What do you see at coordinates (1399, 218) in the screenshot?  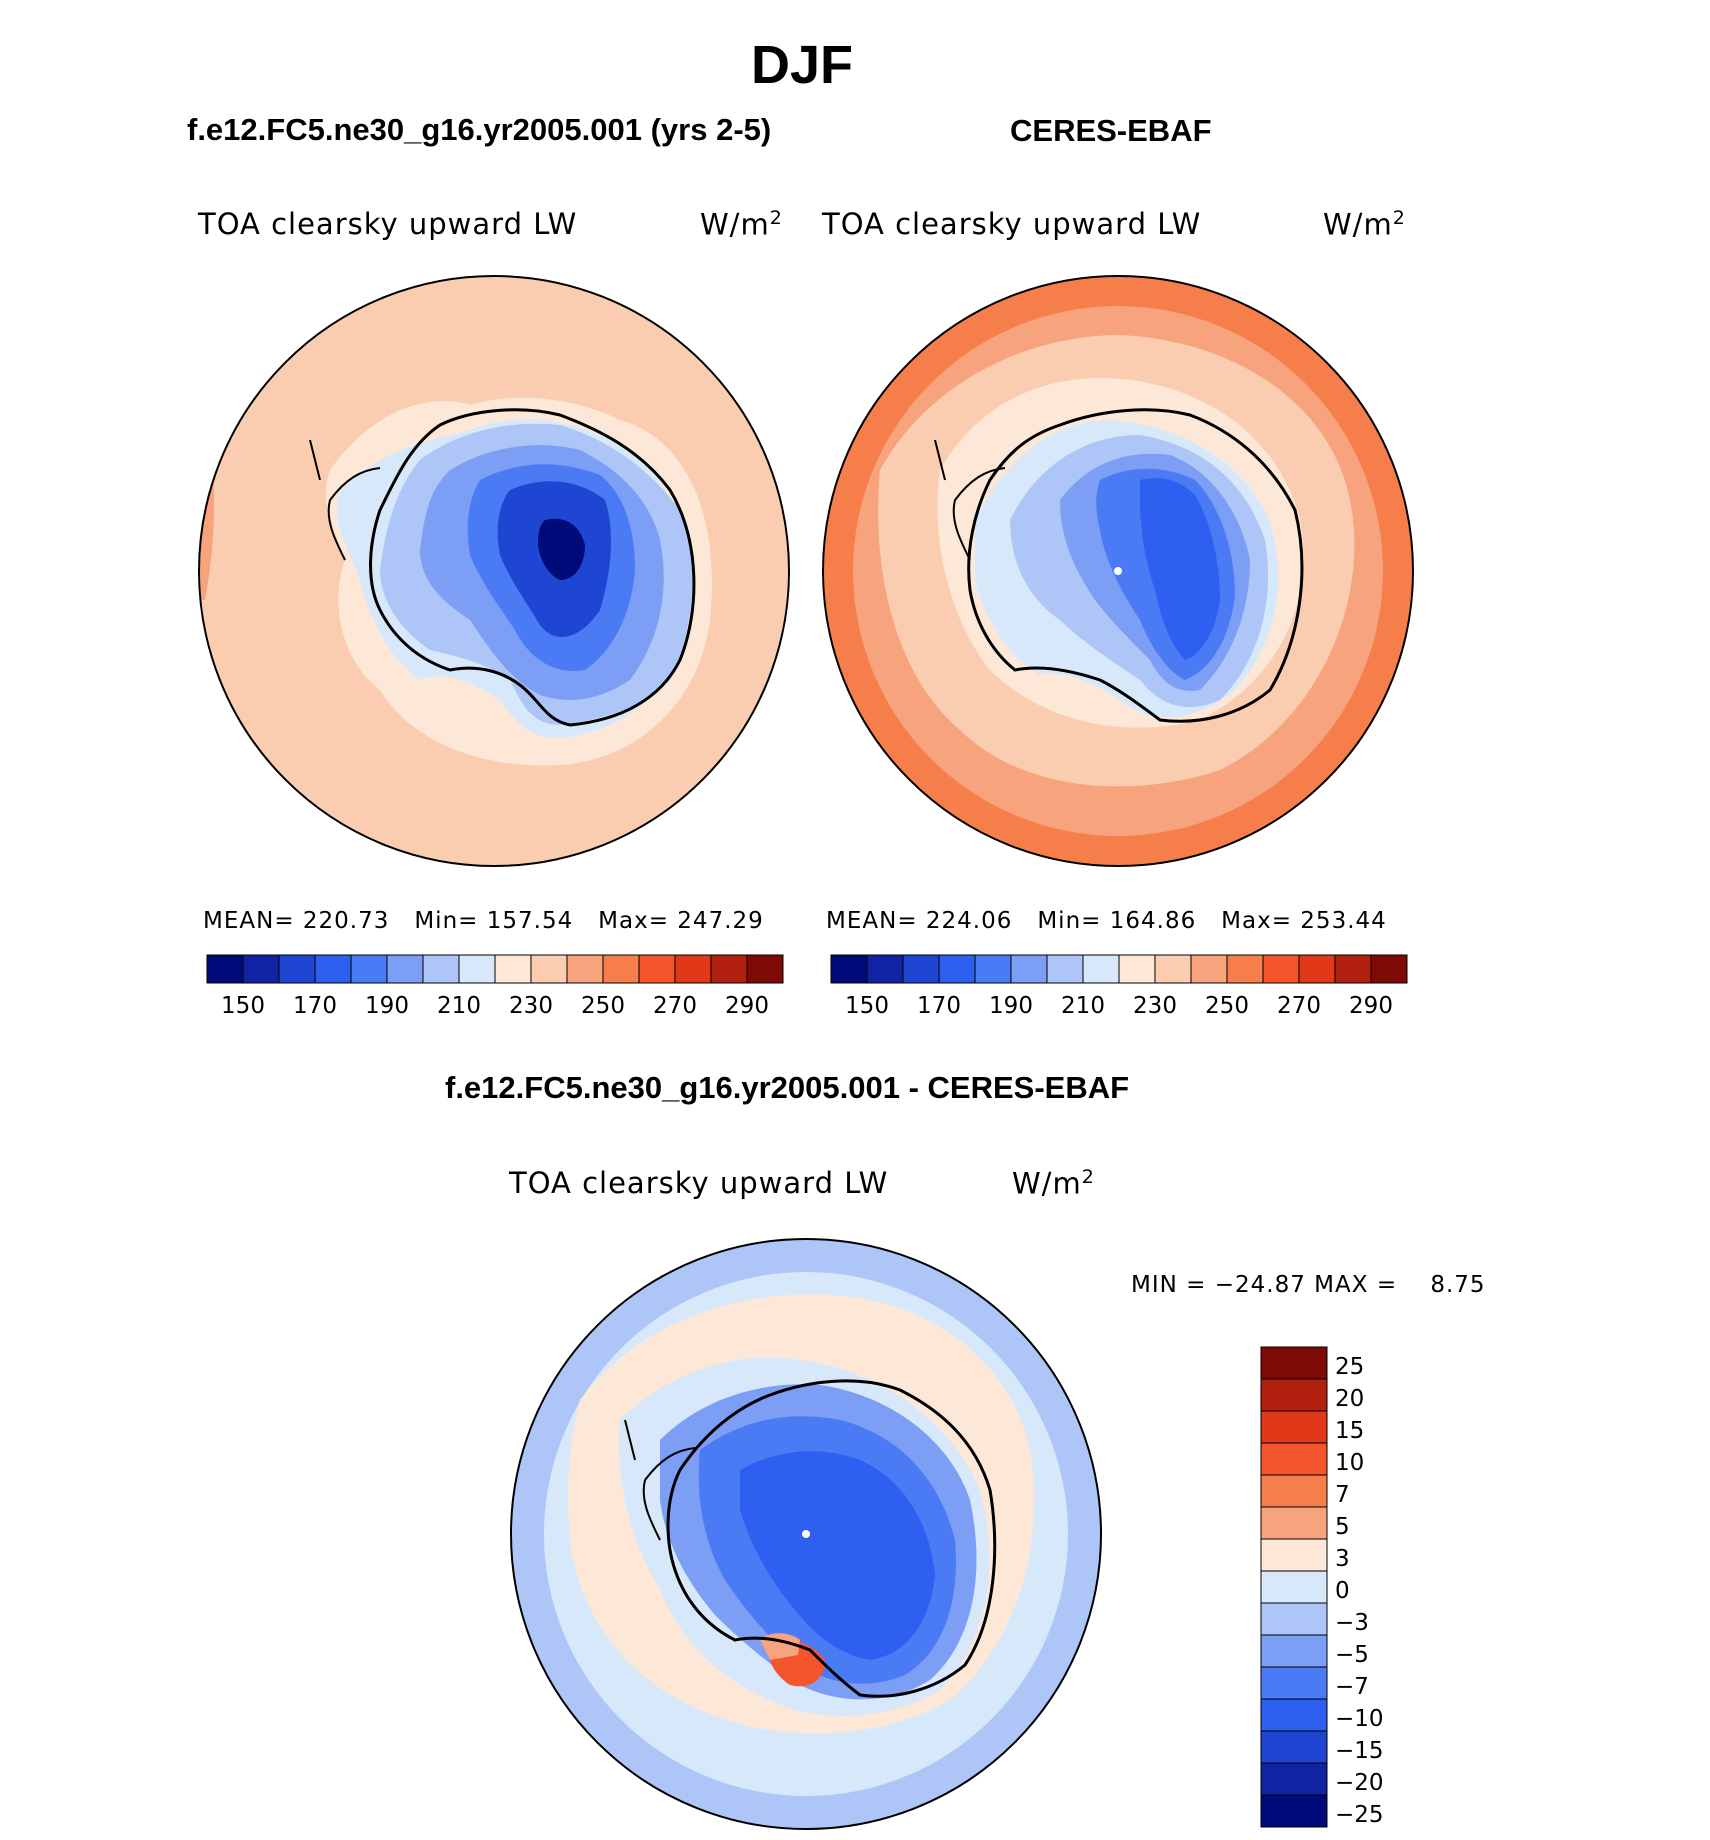 I see `right-units-sup: 2` at bounding box center [1399, 218].